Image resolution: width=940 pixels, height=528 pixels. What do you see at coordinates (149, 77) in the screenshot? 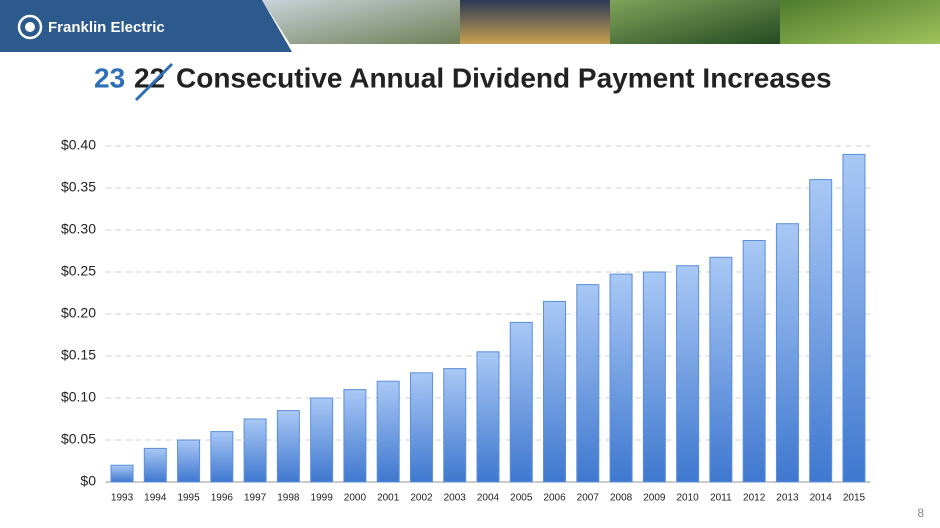
I see `title-struck-count: 22` at bounding box center [149, 77].